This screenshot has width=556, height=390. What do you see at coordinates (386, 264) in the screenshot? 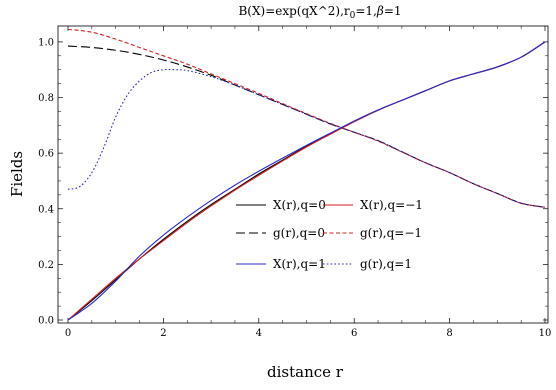
I see `legend-label-5: g(r),q=1` at bounding box center [386, 264].